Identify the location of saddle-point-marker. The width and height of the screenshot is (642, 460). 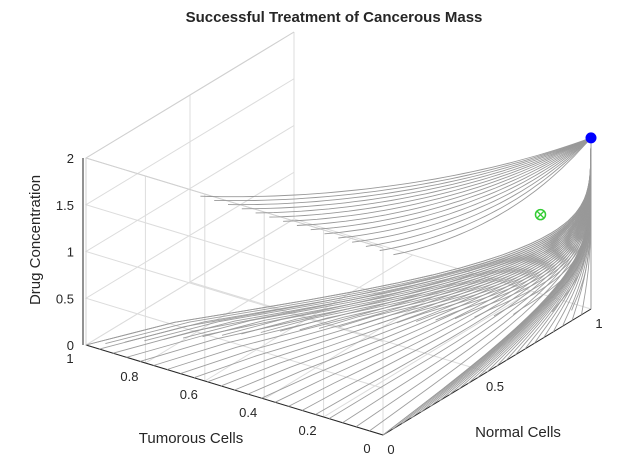
(540, 214).